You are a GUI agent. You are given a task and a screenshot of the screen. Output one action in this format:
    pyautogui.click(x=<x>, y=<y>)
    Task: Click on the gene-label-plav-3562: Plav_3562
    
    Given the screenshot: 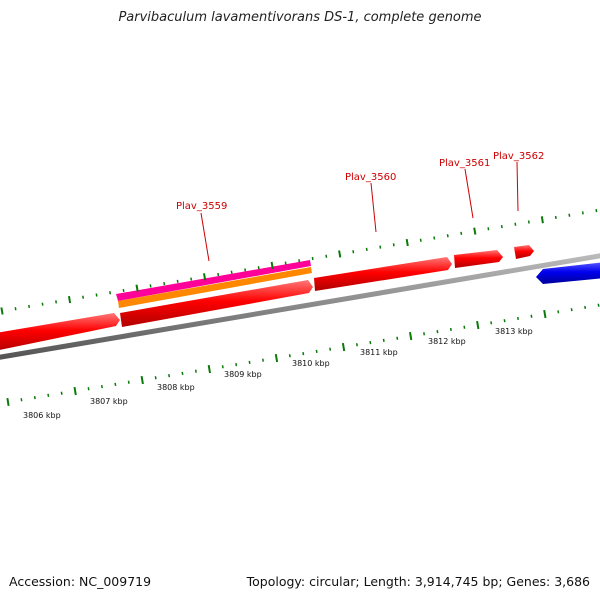 What is the action you would take?
    pyautogui.click(x=518, y=156)
    